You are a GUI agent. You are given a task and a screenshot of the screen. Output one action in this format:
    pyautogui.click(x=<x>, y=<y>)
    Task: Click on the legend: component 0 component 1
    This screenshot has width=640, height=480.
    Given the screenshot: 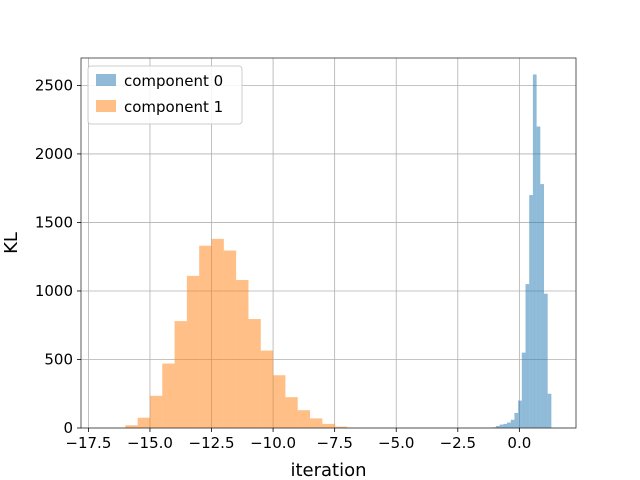 What is the action you would take?
    pyautogui.click(x=165, y=95)
    